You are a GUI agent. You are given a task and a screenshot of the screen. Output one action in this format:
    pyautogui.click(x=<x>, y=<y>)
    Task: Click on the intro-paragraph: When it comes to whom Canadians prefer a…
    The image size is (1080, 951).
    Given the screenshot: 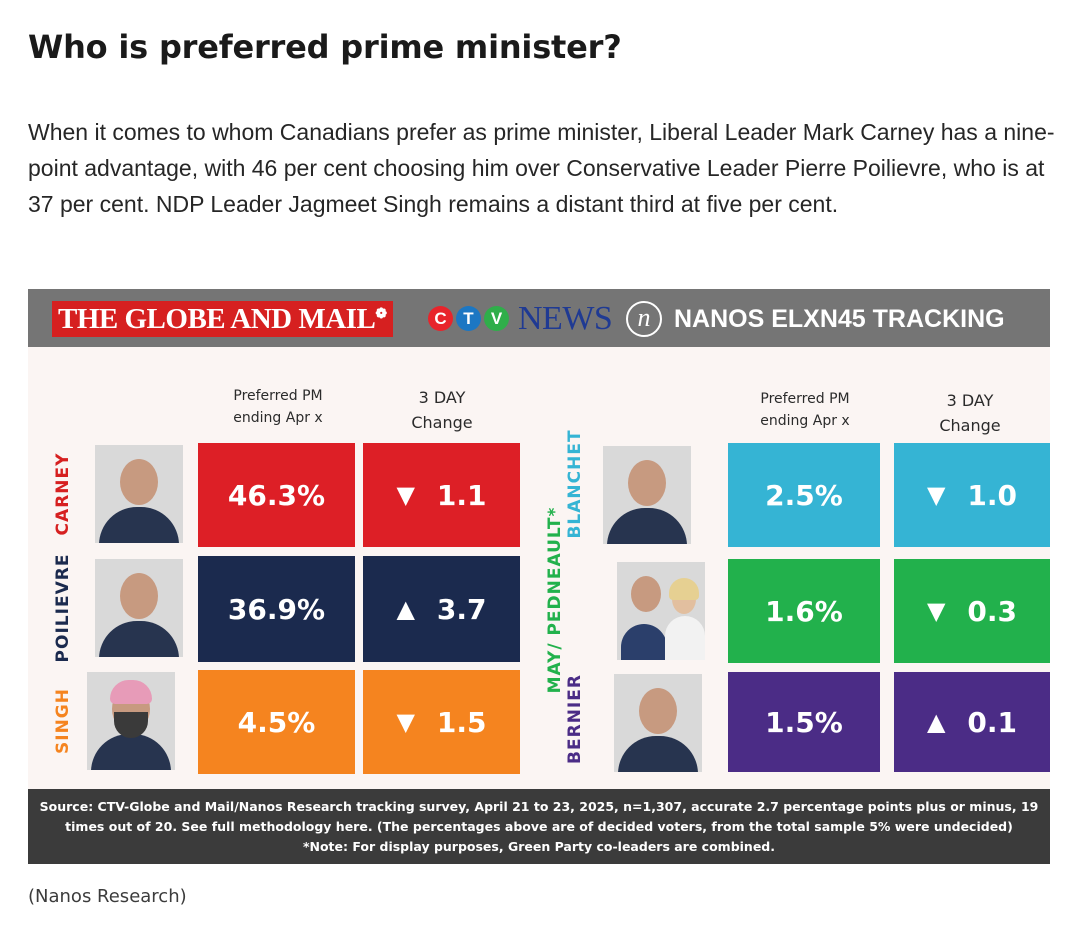 What is the action you would take?
    pyautogui.click(x=541, y=168)
    